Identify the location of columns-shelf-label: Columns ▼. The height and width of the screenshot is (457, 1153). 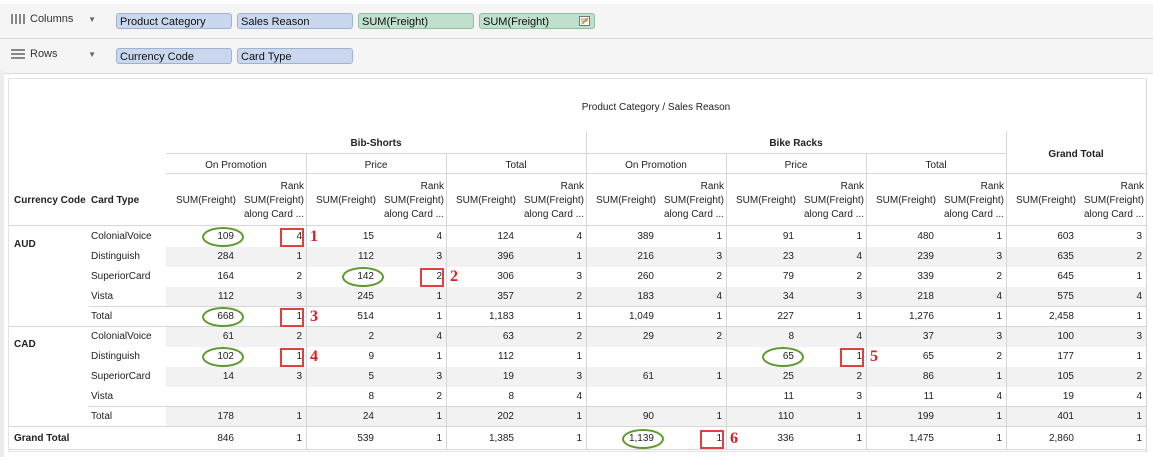
(53, 21).